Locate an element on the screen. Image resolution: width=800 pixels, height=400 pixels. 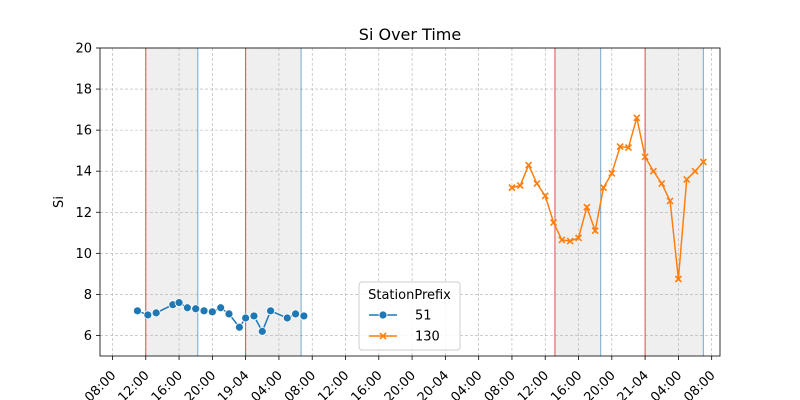
y-tick-label: 8 is located at coordinates (88, 295).